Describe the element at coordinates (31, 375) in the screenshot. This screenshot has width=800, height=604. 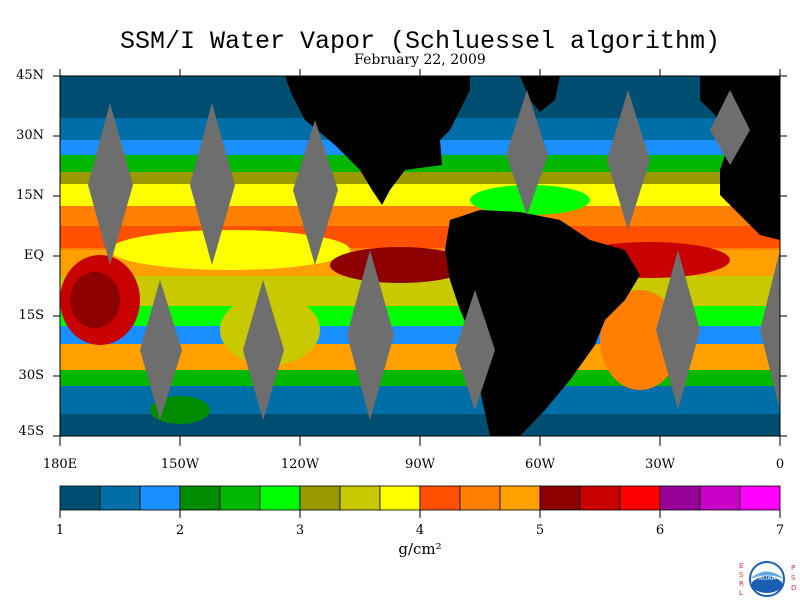
I see `lat-label-30s: 30S` at that location.